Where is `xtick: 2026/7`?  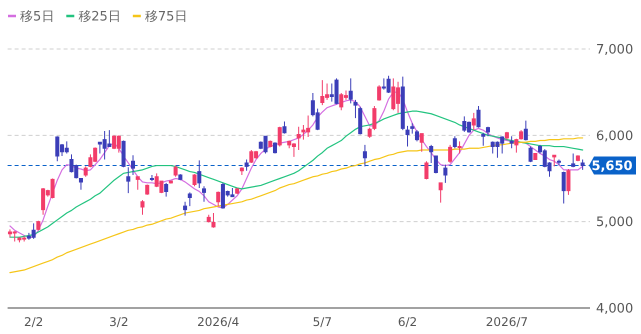 xtick: 2026/7 is located at coordinates (507, 322).